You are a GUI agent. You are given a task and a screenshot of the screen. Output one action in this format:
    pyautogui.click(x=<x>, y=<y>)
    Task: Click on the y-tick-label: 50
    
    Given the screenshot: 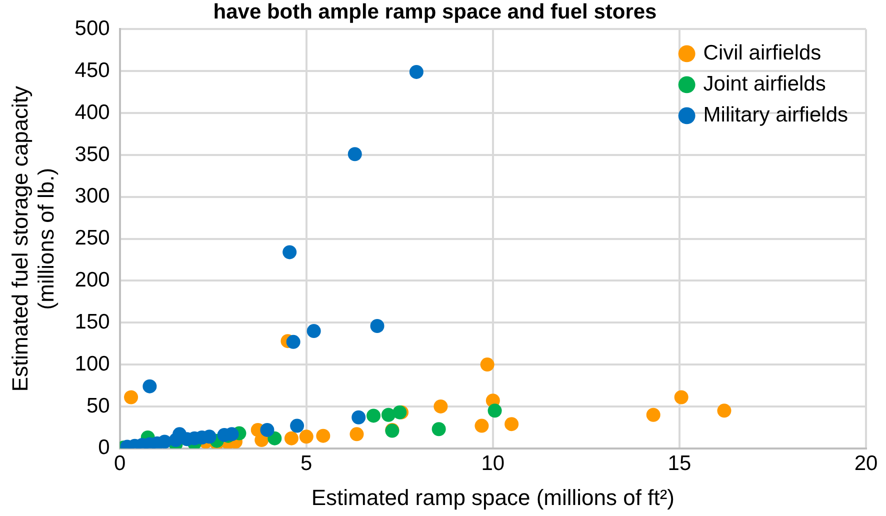 What is the action you would take?
    pyautogui.click(x=98, y=406)
    